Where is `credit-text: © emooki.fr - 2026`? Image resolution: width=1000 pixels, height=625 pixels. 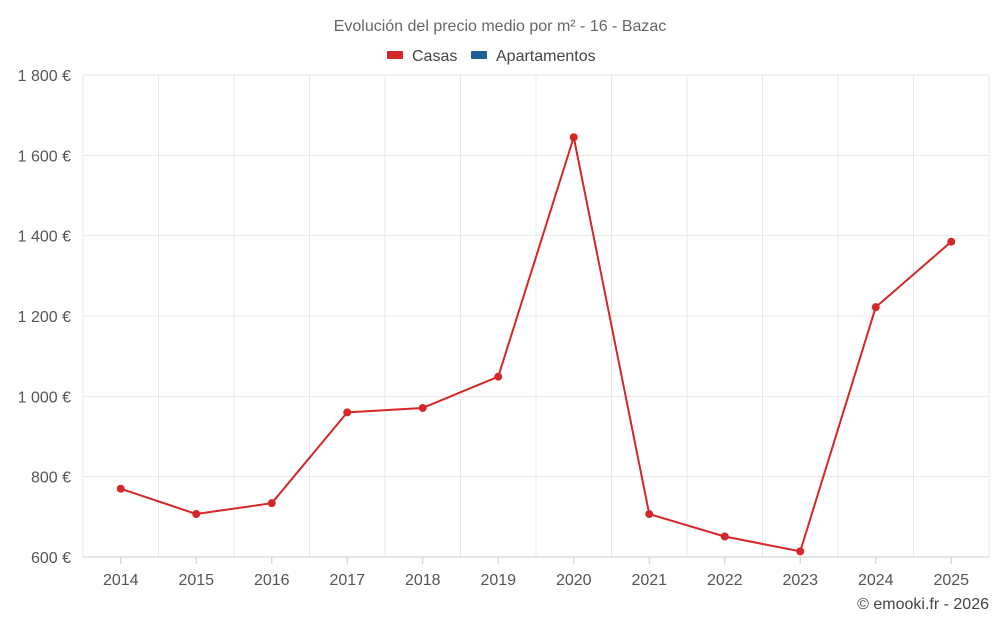
credit-text: © emooki.fr - 2026 is located at coordinates (923, 604).